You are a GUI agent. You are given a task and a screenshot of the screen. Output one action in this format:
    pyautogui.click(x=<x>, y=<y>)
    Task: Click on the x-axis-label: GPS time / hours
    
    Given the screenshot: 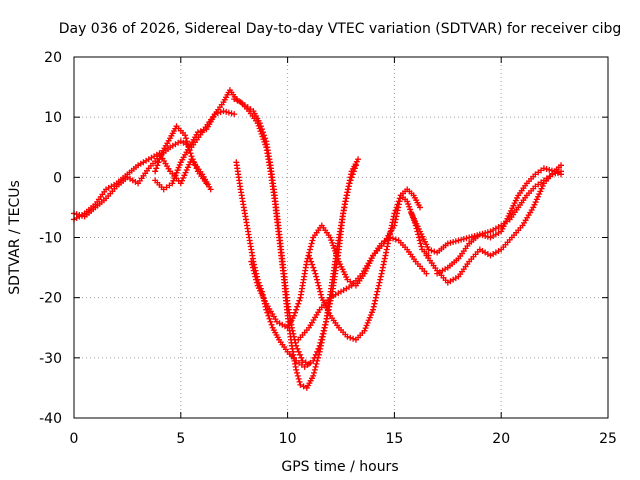 What is the action you would take?
    pyautogui.click(x=339, y=467)
    